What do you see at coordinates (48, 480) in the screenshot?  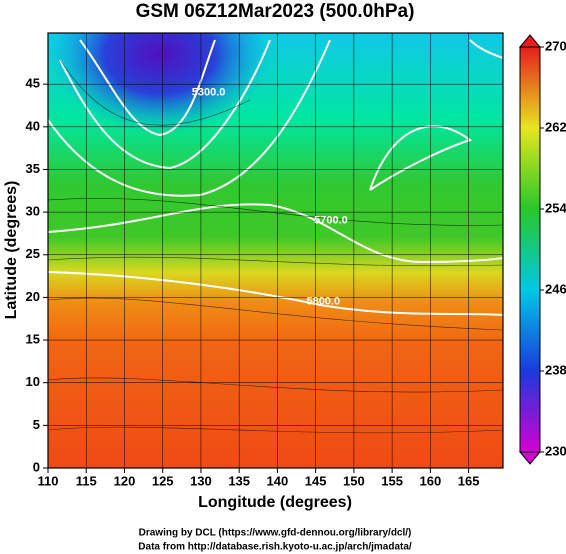 I see `x-tick-label: 110` at bounding box center [48, 480].